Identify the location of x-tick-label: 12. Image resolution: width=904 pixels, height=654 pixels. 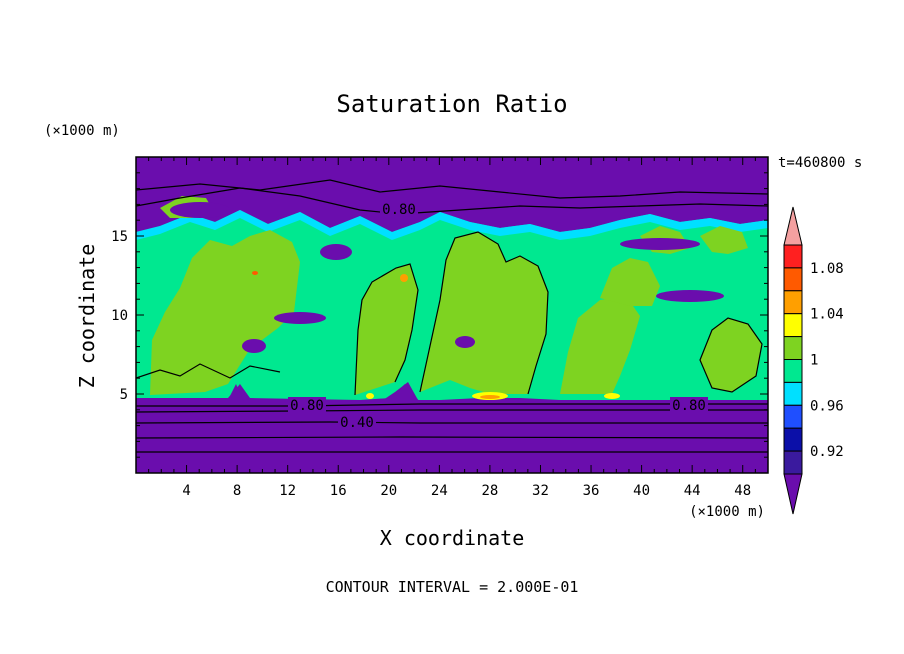
(287, 491).